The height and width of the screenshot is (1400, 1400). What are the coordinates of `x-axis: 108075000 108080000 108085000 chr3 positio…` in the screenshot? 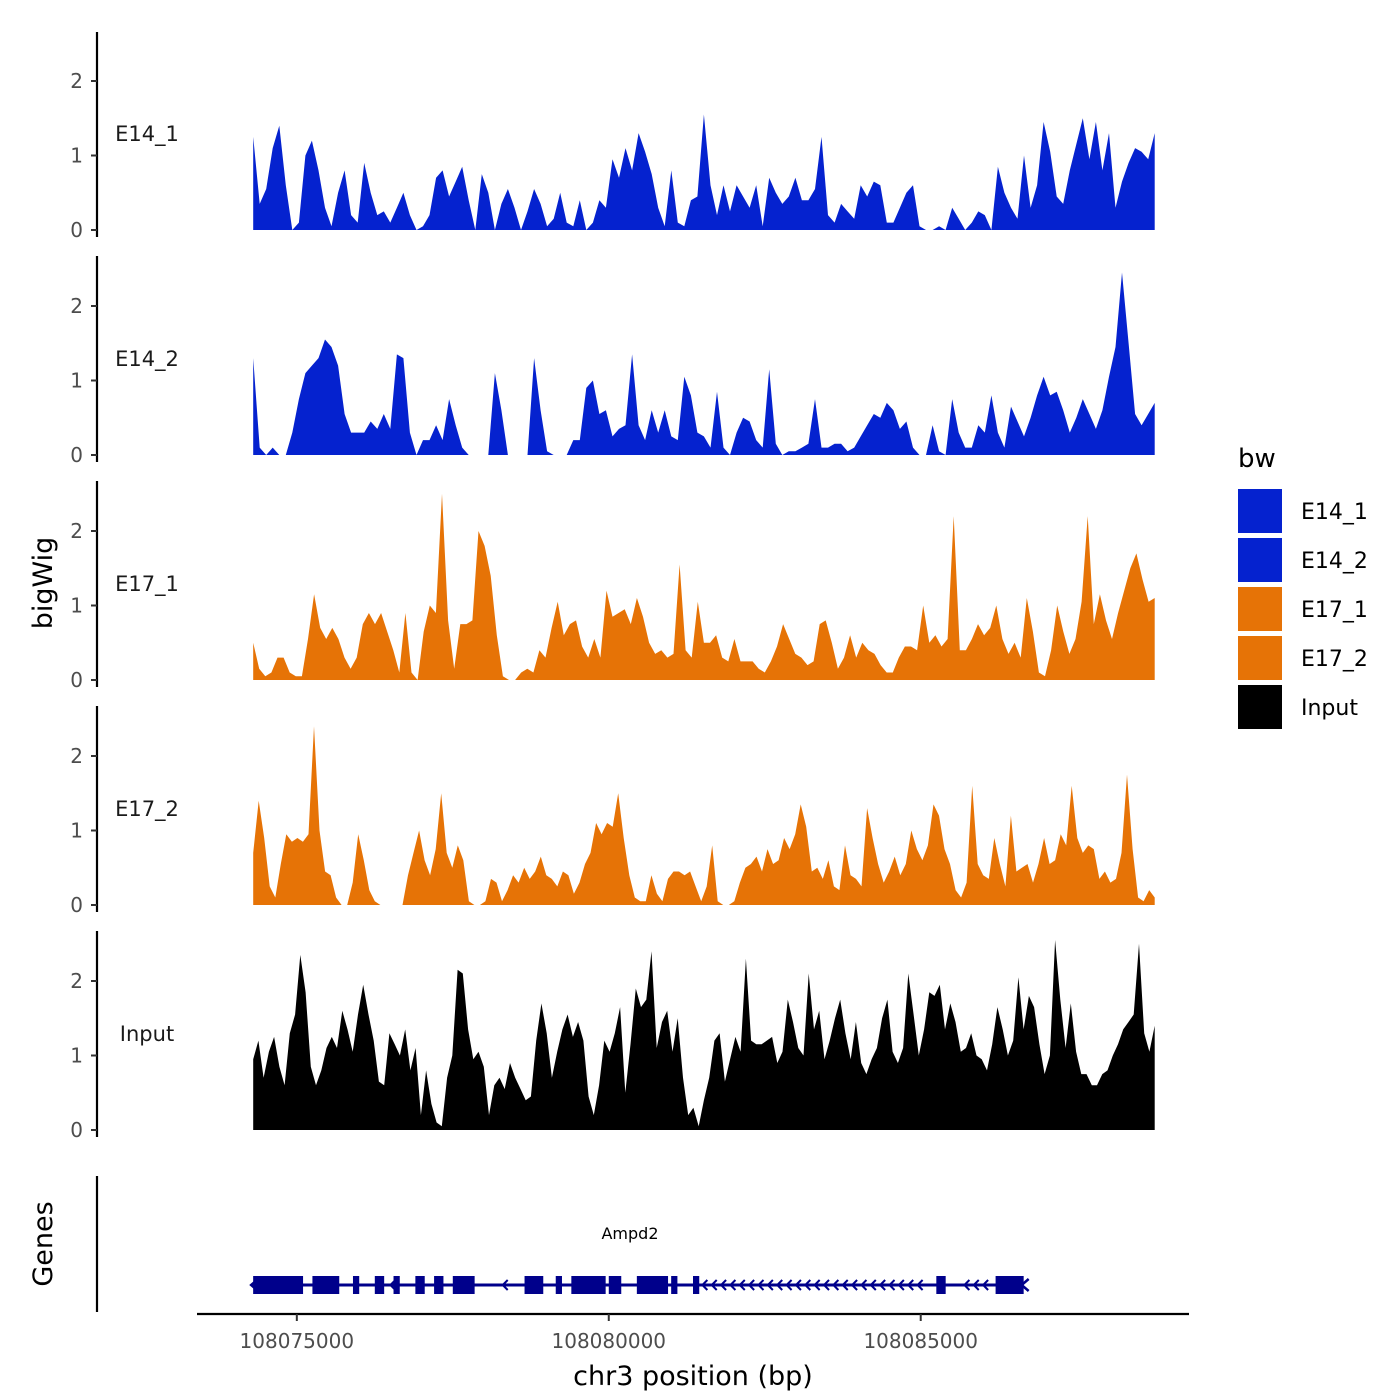 It's located at (693, 1352).